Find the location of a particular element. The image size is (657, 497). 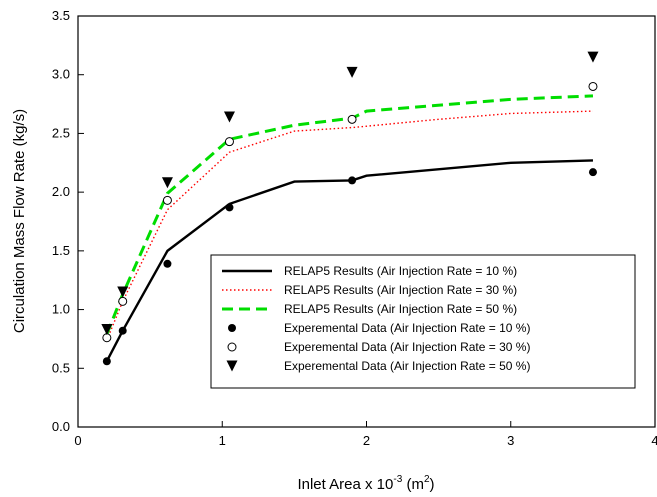

y-tick-label-5: 2.5 is located at coordinates (61, 132).